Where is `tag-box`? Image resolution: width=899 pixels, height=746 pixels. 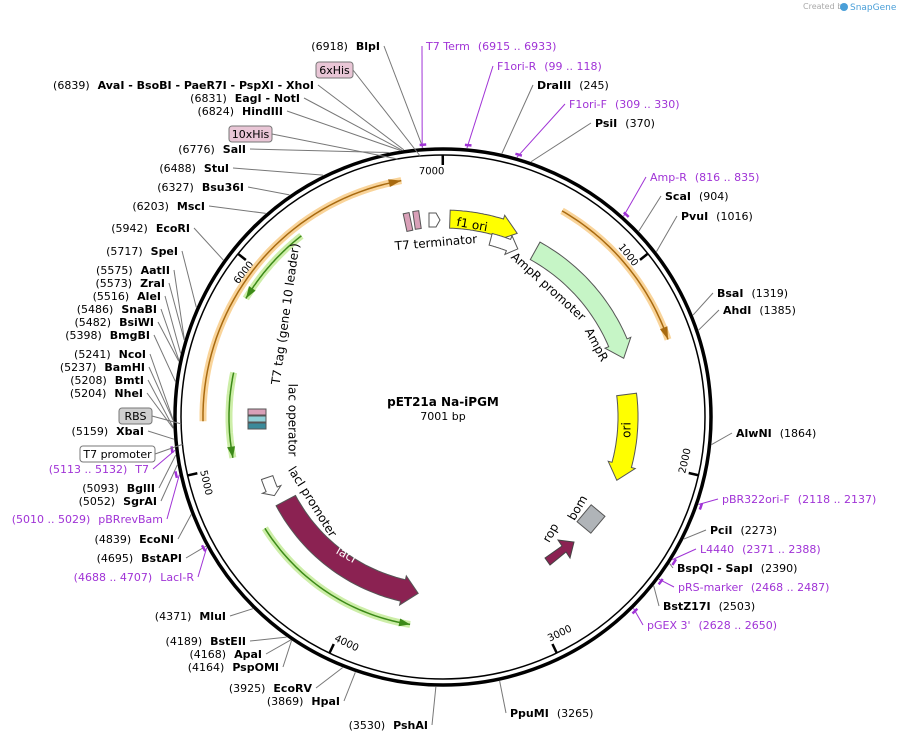 tag-box is located at coordinates (117, 454).